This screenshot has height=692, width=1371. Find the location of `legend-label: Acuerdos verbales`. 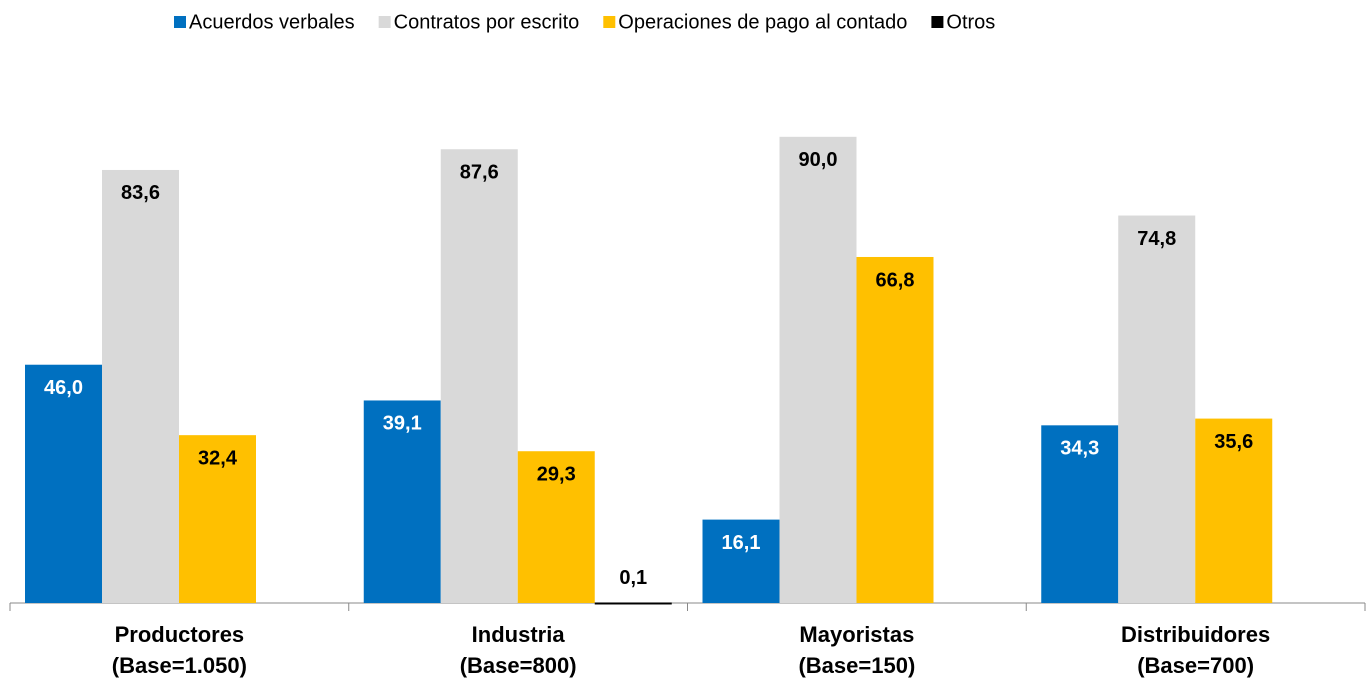

legend-label: Acuerdos verbales is located at coordinates (272, 22).